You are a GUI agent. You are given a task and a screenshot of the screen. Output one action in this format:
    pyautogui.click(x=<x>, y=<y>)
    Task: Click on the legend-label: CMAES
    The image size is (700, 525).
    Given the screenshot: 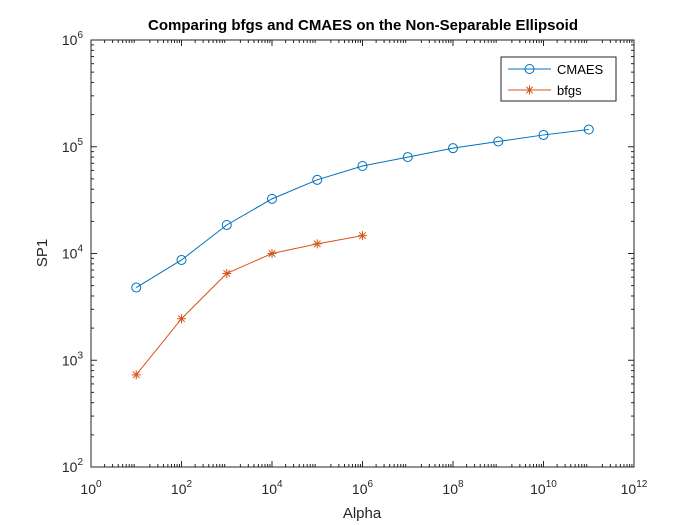 What is the action you would take?
    pyautogui.click(x=580, y=69)
    